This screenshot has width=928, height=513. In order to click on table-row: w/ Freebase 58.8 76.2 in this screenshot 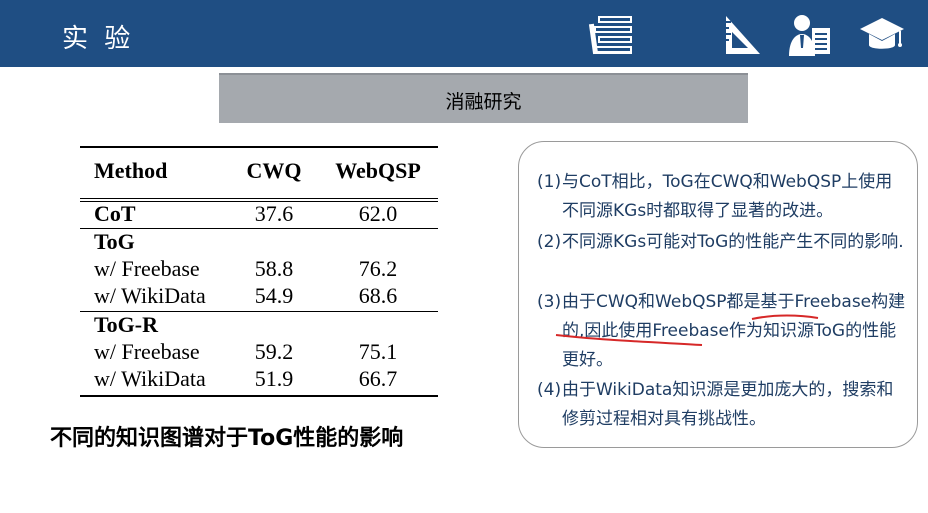, I will do `click(246, 268)`.